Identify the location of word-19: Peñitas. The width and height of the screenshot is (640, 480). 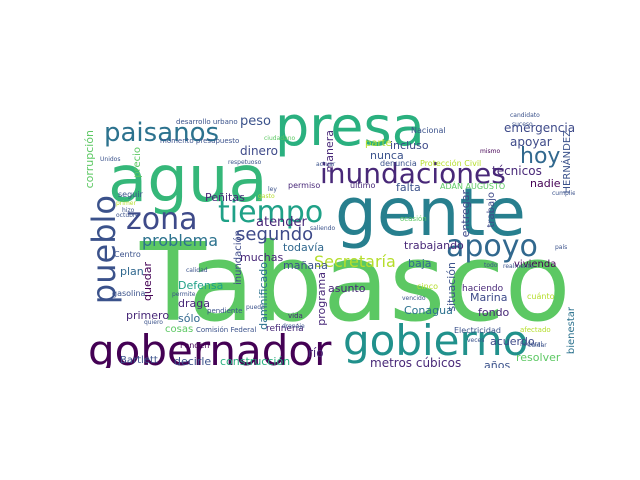
(225, 197).